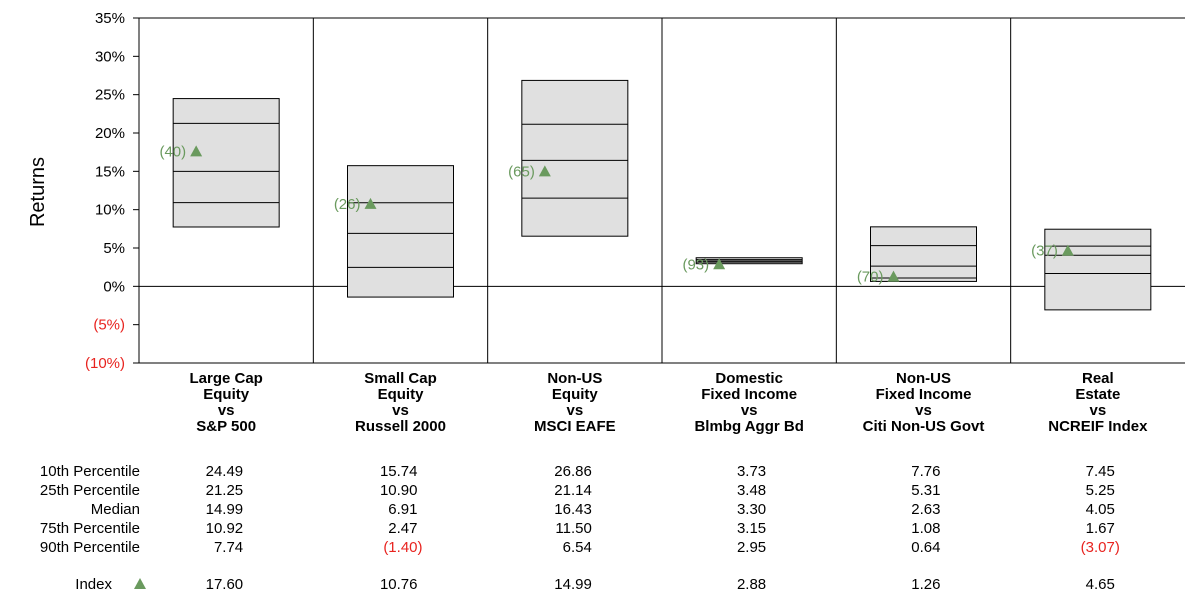 The image size is (1185, 596). I want to click on category-label: NCREIF Index, so click(1098, 426).